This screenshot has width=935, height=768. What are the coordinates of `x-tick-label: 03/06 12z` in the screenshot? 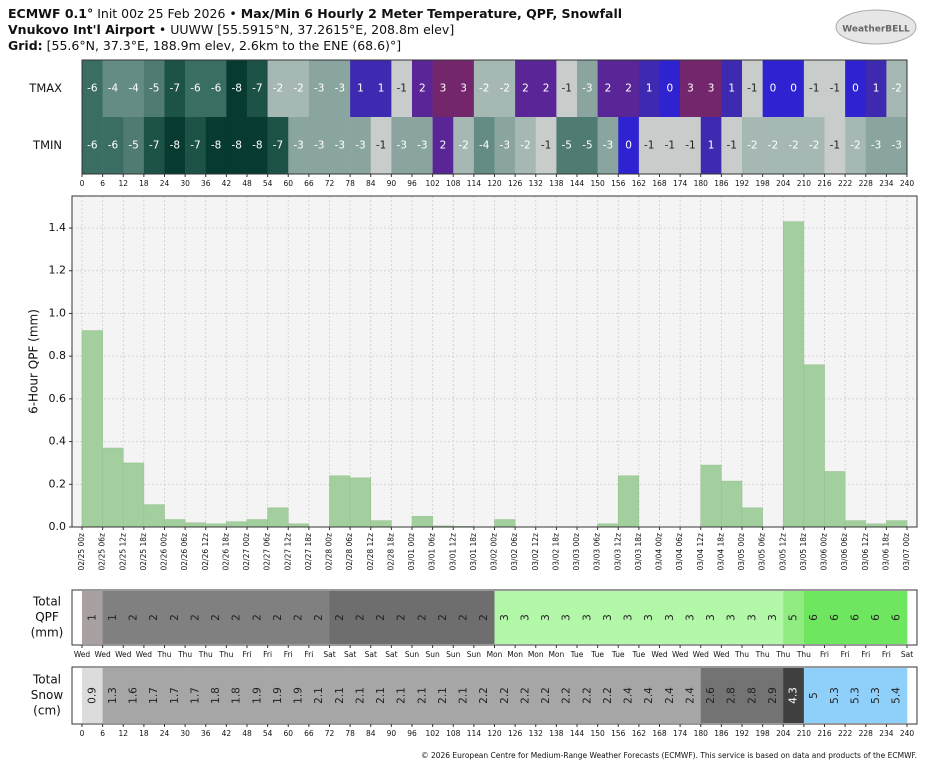 It's located at (865, 552).